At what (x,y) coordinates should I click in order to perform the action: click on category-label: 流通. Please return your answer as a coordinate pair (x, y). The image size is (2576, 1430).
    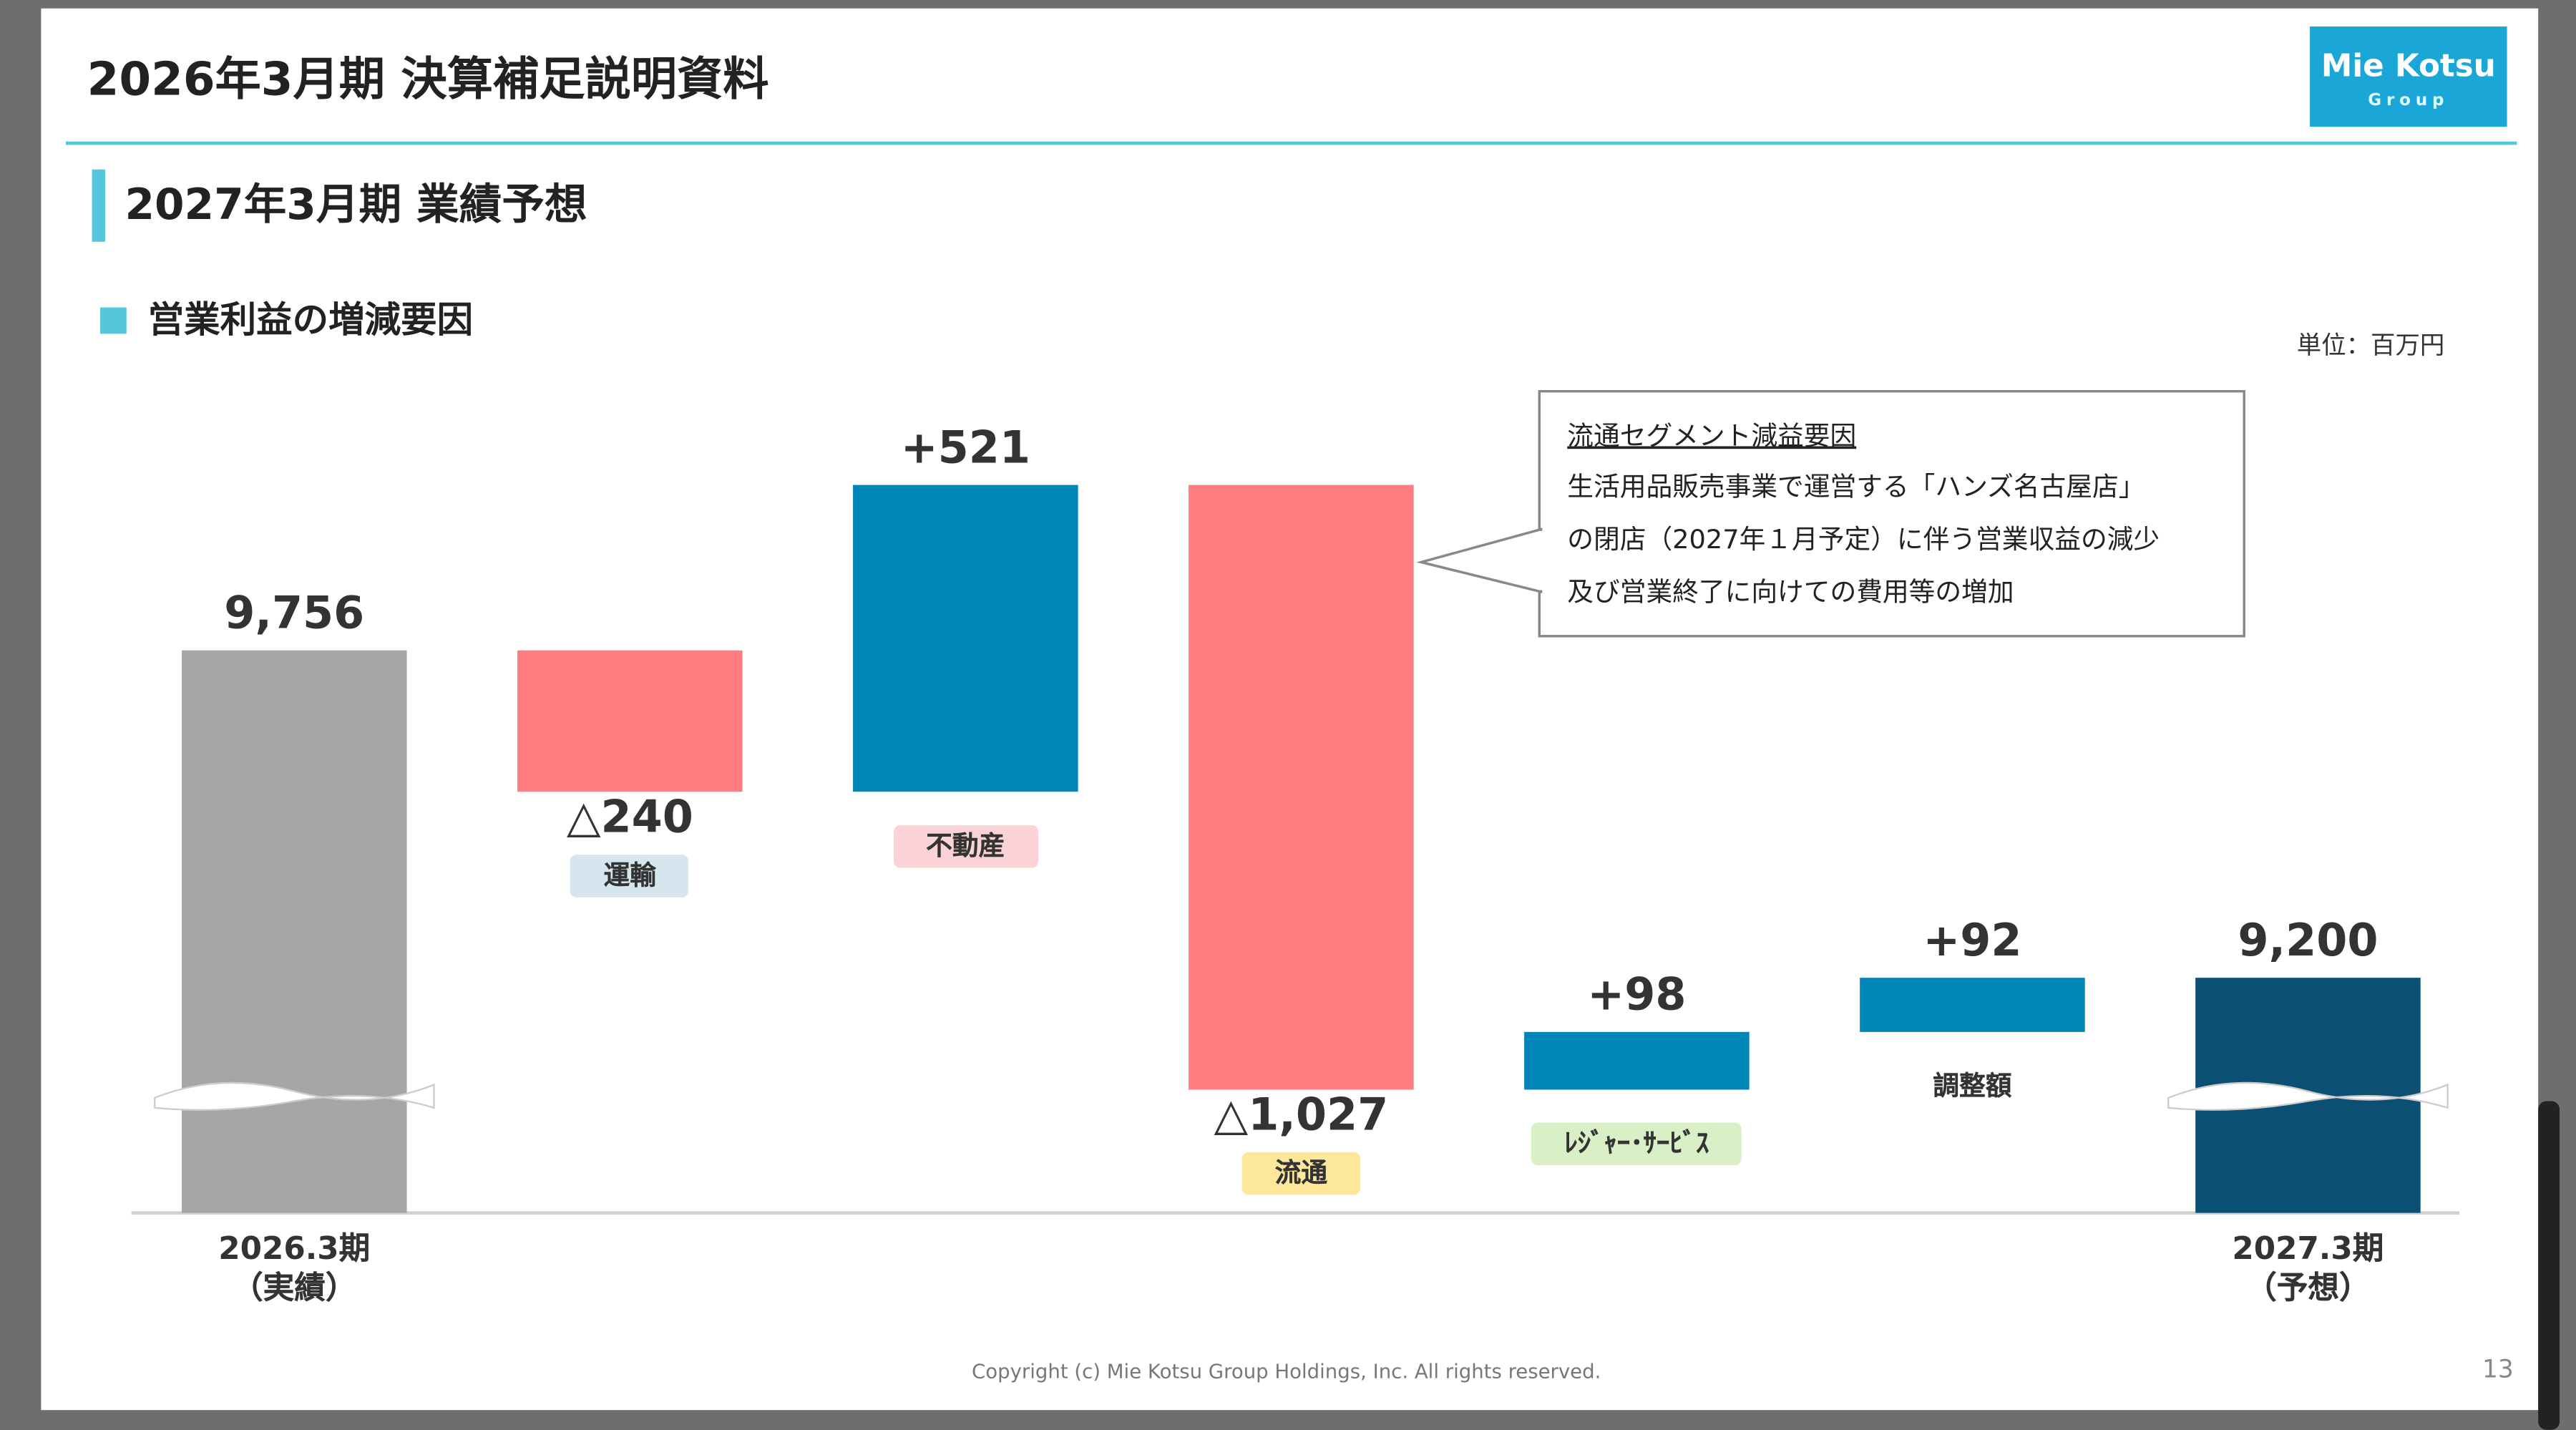
    Looking at the image, I should click on (1301, 1173).